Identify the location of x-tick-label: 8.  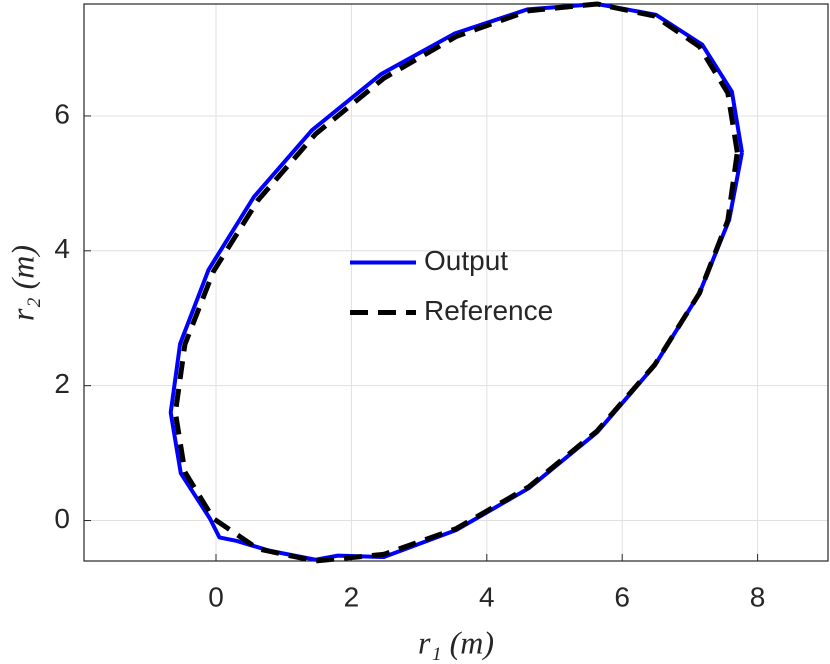
(758, 596).